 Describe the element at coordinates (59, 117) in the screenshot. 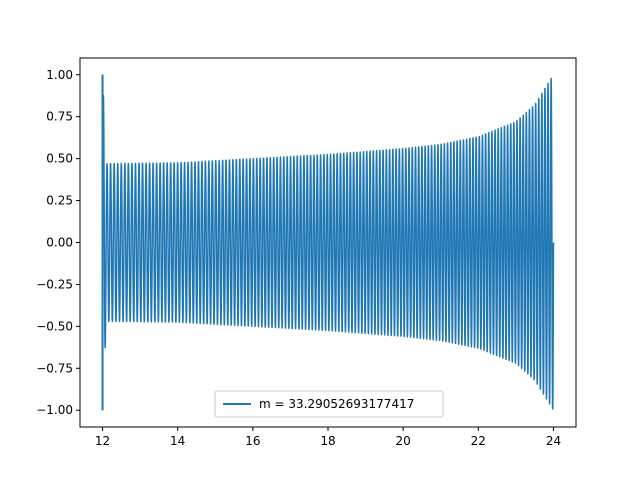

I see `y-tick-label: 0.75` at that location.